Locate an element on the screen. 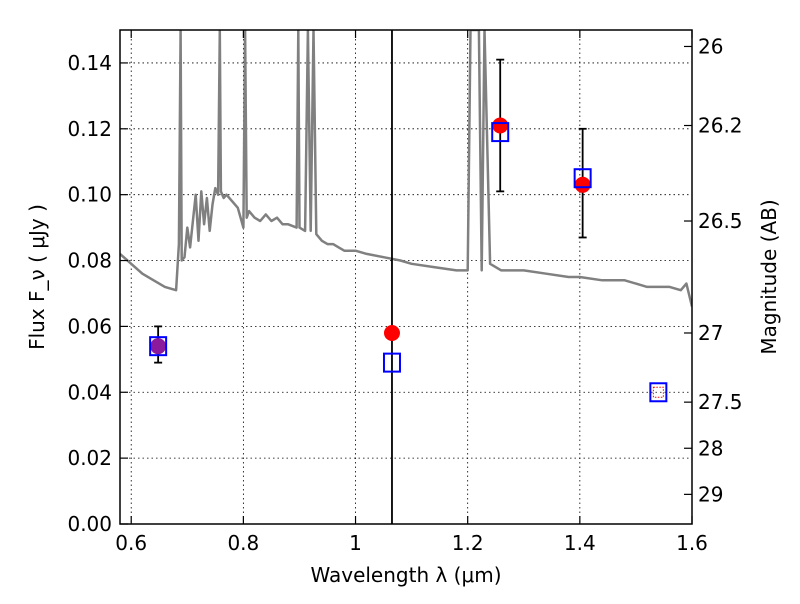 The width and height of the screenshot is (800, 604). right-tick-label: 27 is located at coordinates (710, 333).